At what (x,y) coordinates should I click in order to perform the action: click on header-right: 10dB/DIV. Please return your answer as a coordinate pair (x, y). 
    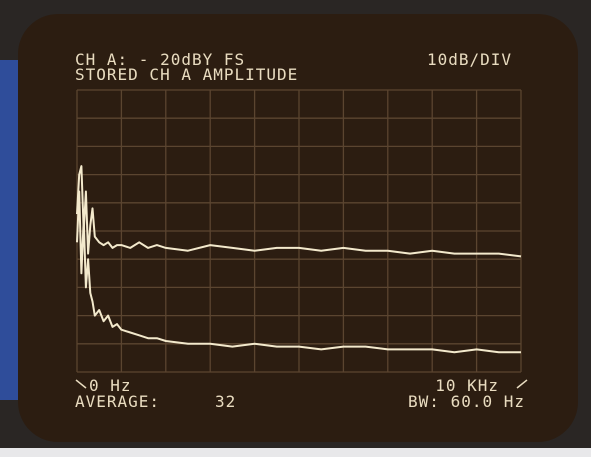
    Looking at the image, I should click on (469, 59).